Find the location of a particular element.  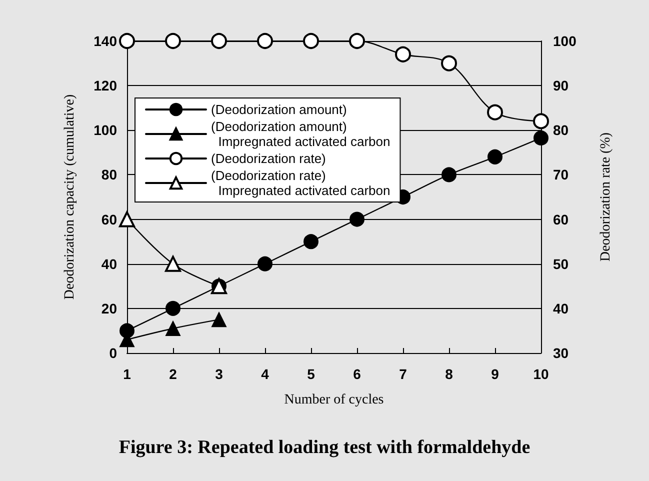

y-axis-title: Deodorization capacity (cumulative) is located at coordinates (70, 197).